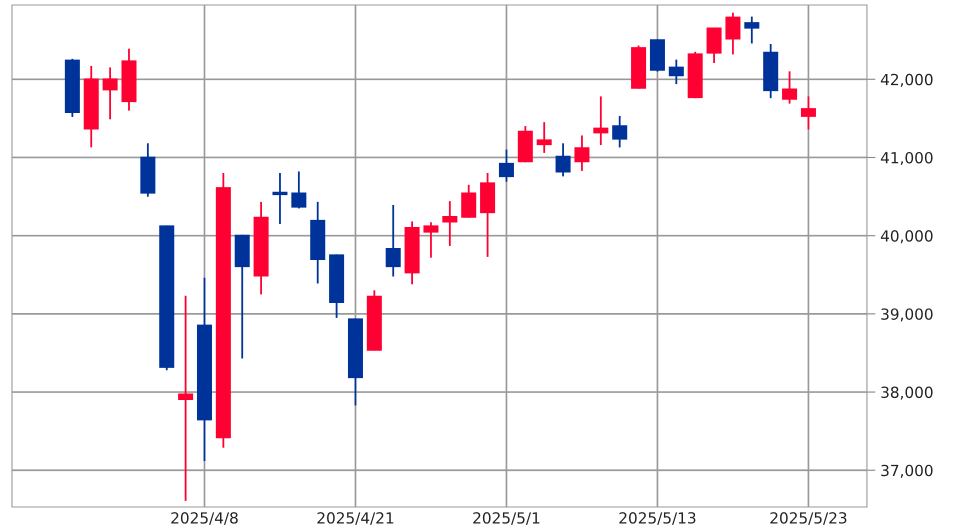 This screenshot has height=532, width=973. I want to click on x-tick-label: 2025/4/21, so click(355, 518).